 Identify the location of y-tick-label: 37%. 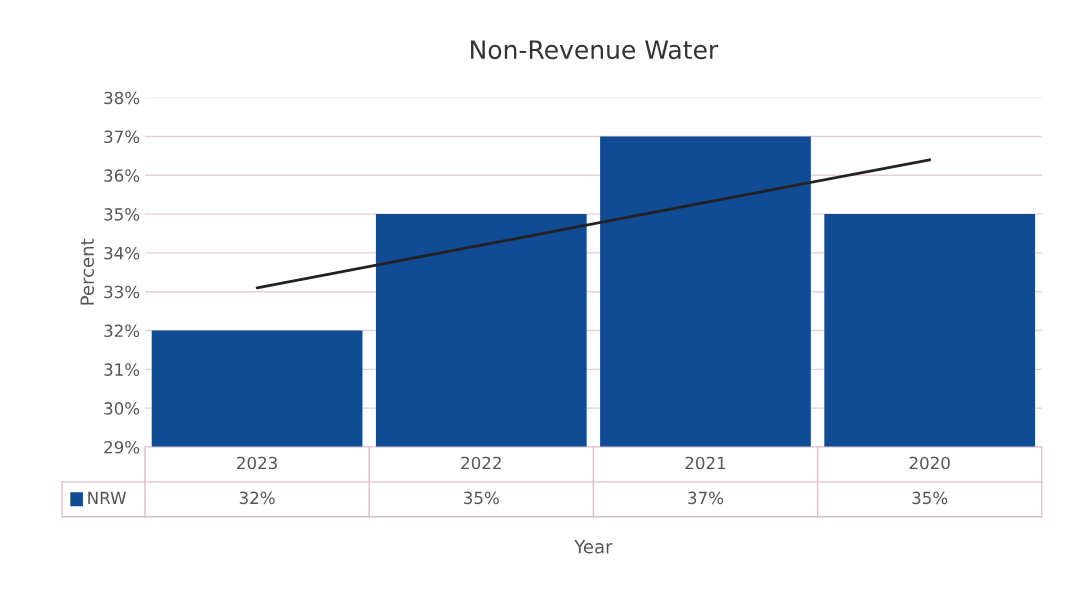
(122, 137).